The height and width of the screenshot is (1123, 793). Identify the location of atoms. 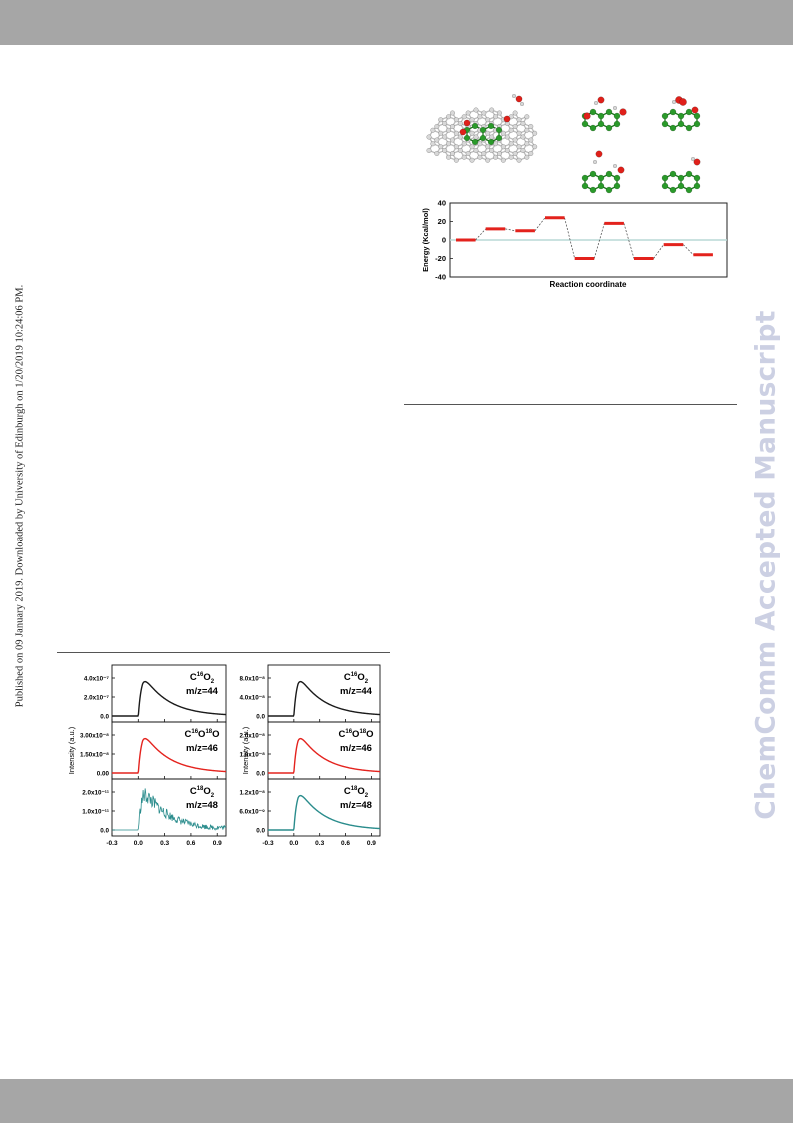
(563, 143).